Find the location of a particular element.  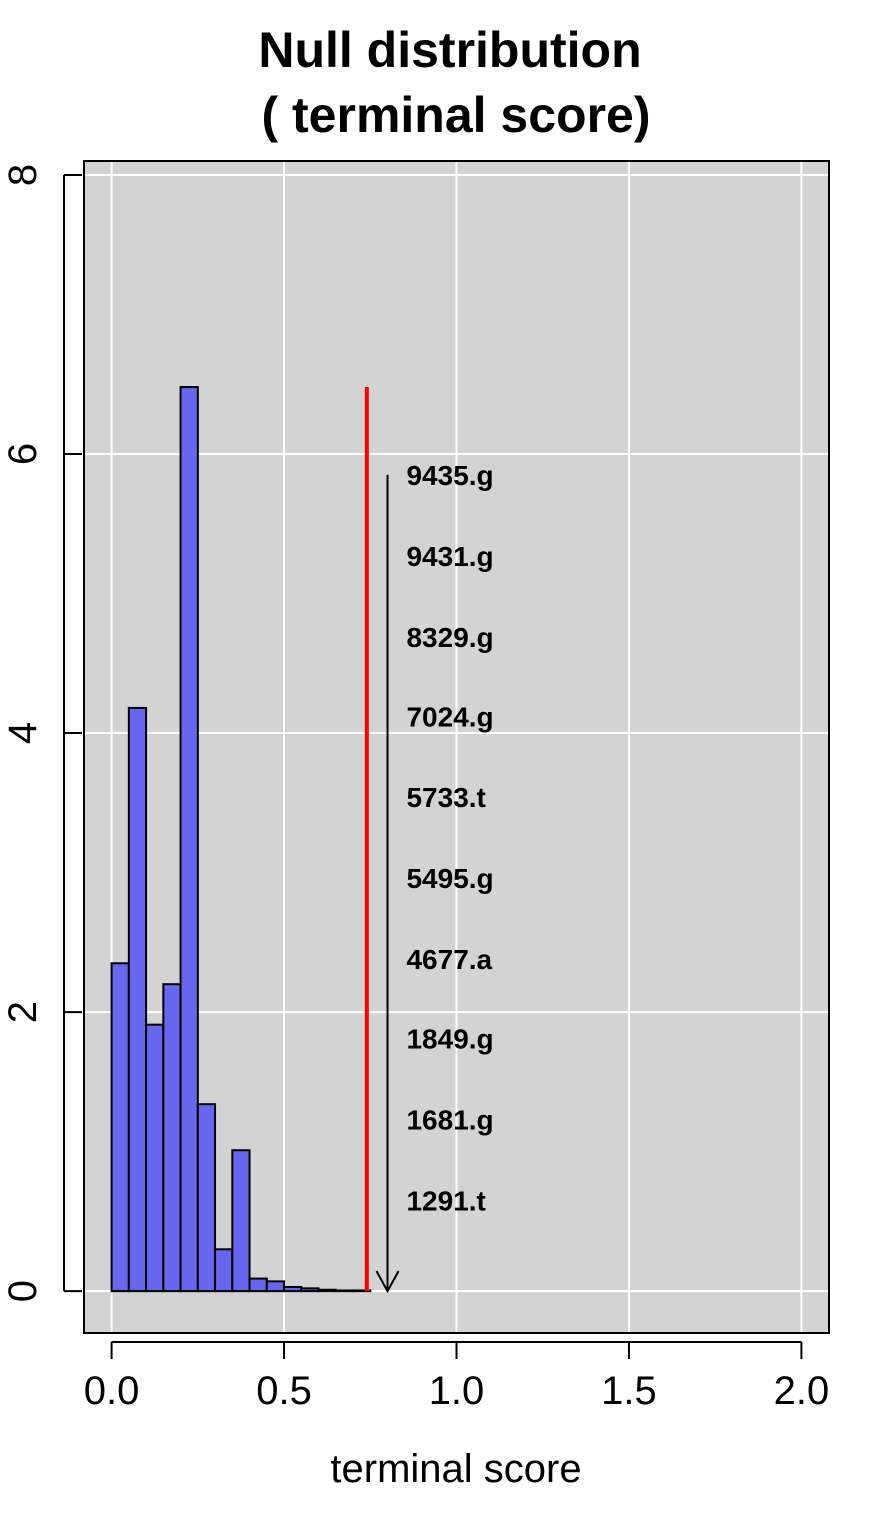

x-axis: 0.0 0.5 1.0 1.5 2.0 is located at coordinates (457, 1377).